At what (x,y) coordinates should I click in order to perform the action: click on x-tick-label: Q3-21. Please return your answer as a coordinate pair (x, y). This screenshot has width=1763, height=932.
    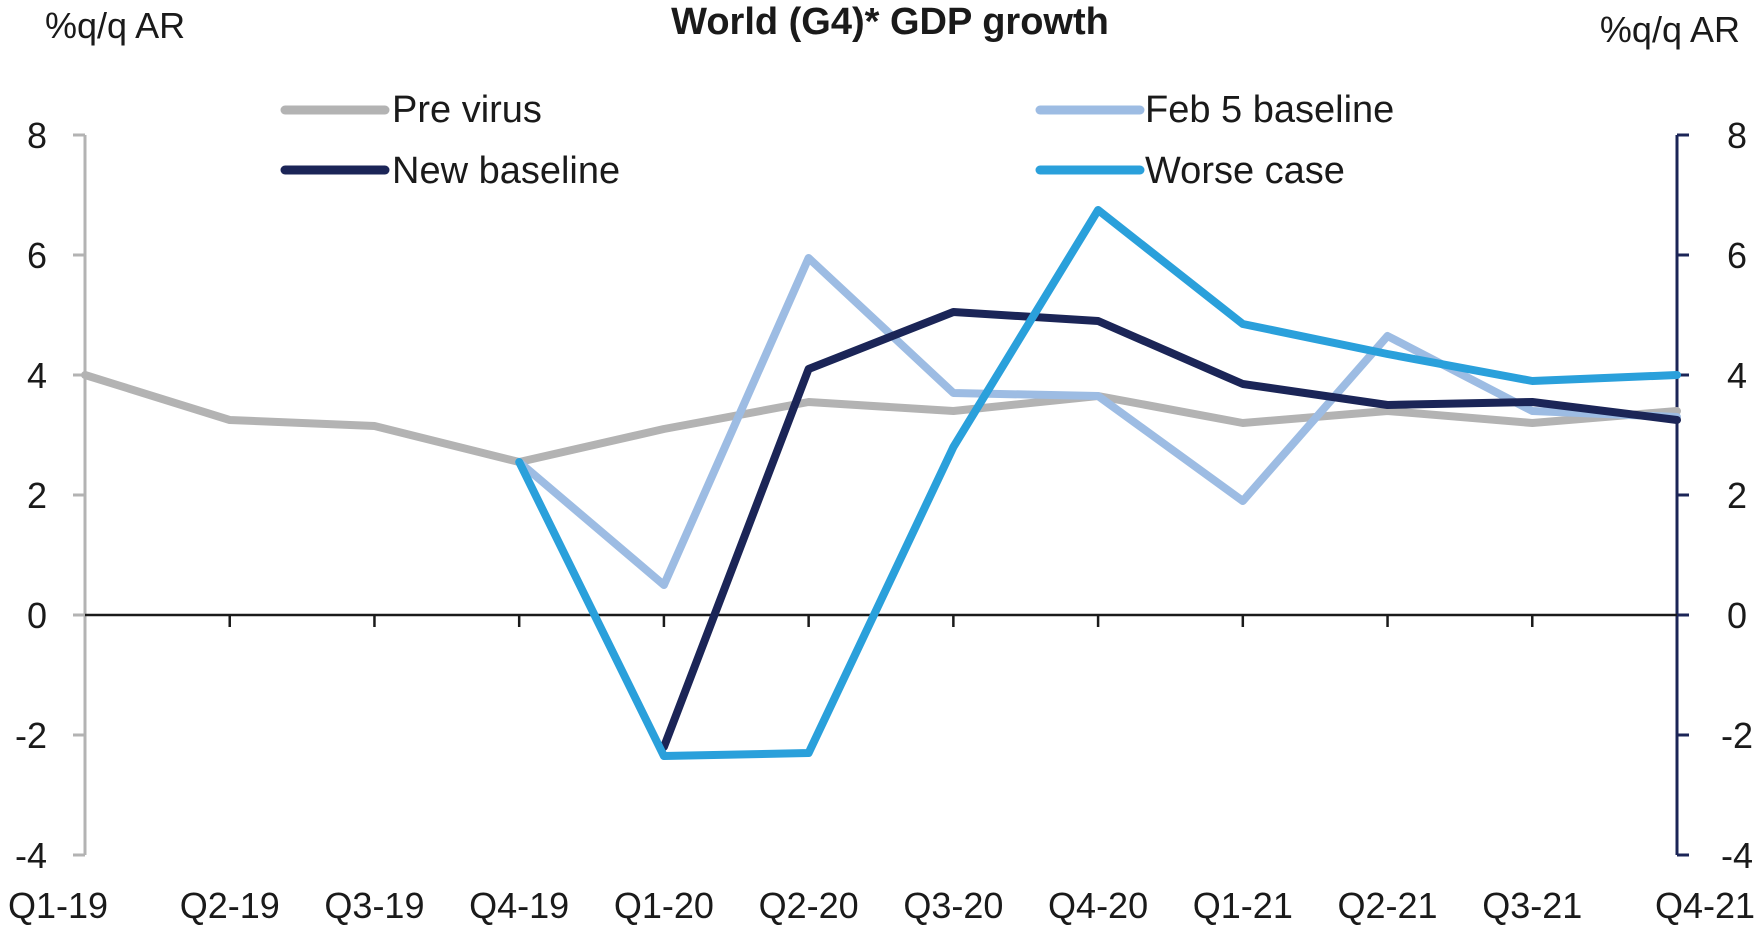
    Looking at the image, I should click on (1532, 905).